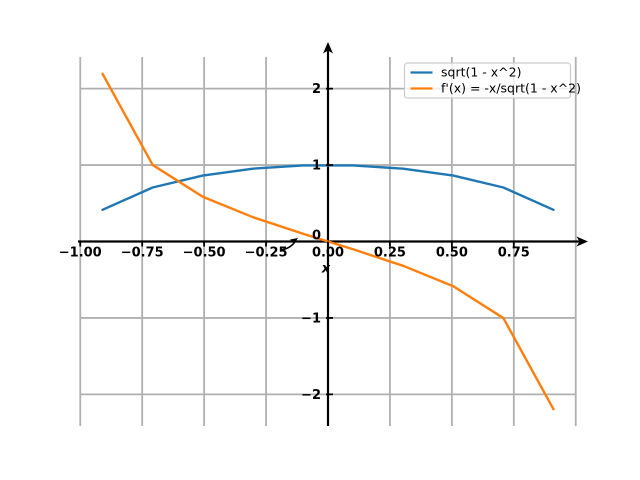  I want to click on legend-box, so click(487, 80).